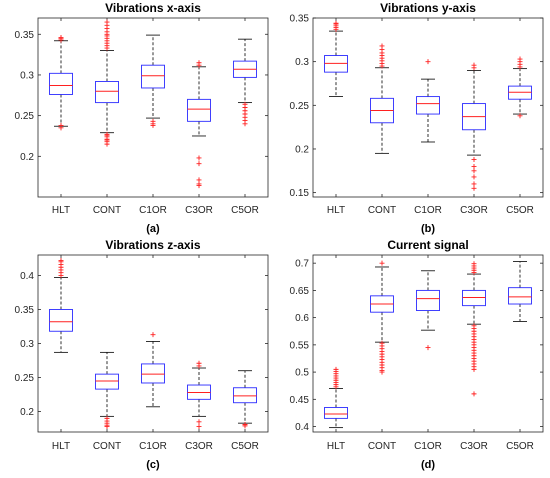 This screenshot has width=550, height=478. Describe the element at coordinates (25, 116) in the screenshot. I see `y-tick-label: 0.25` at that location.